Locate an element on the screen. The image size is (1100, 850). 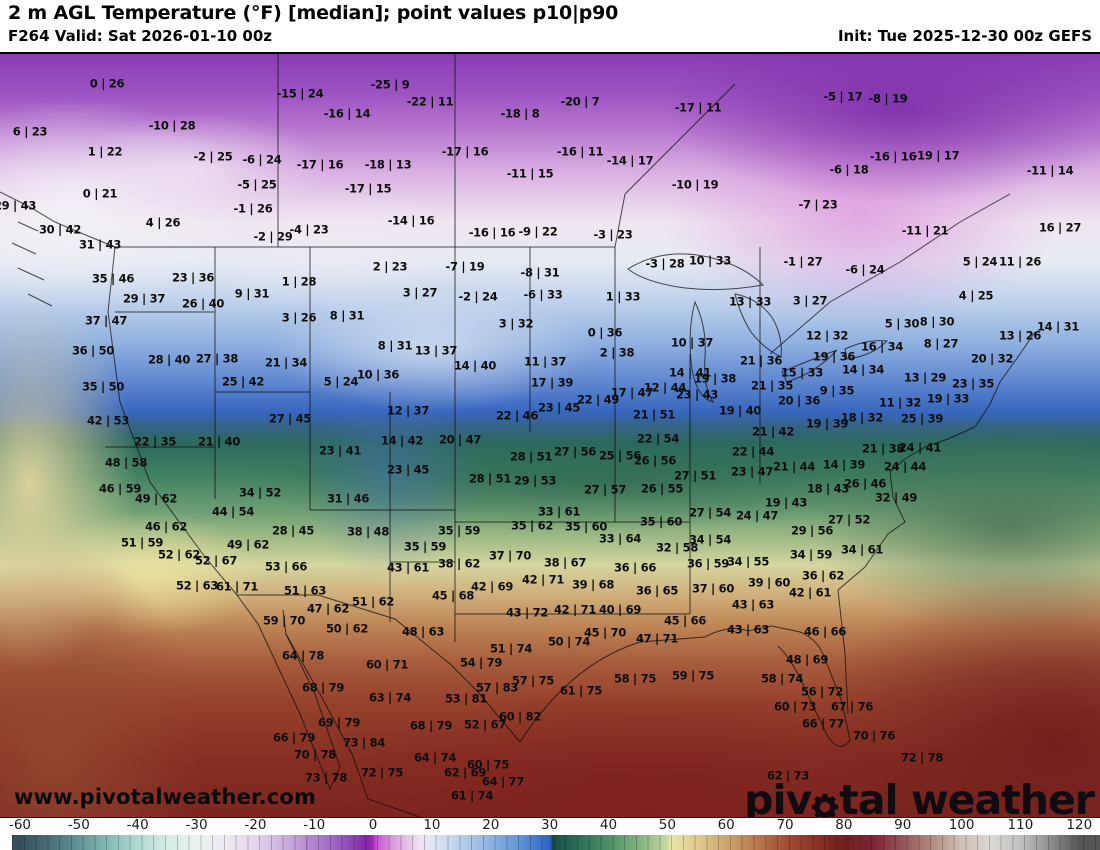
map-point: 37 | 60 is located at coordinates (713, 588).